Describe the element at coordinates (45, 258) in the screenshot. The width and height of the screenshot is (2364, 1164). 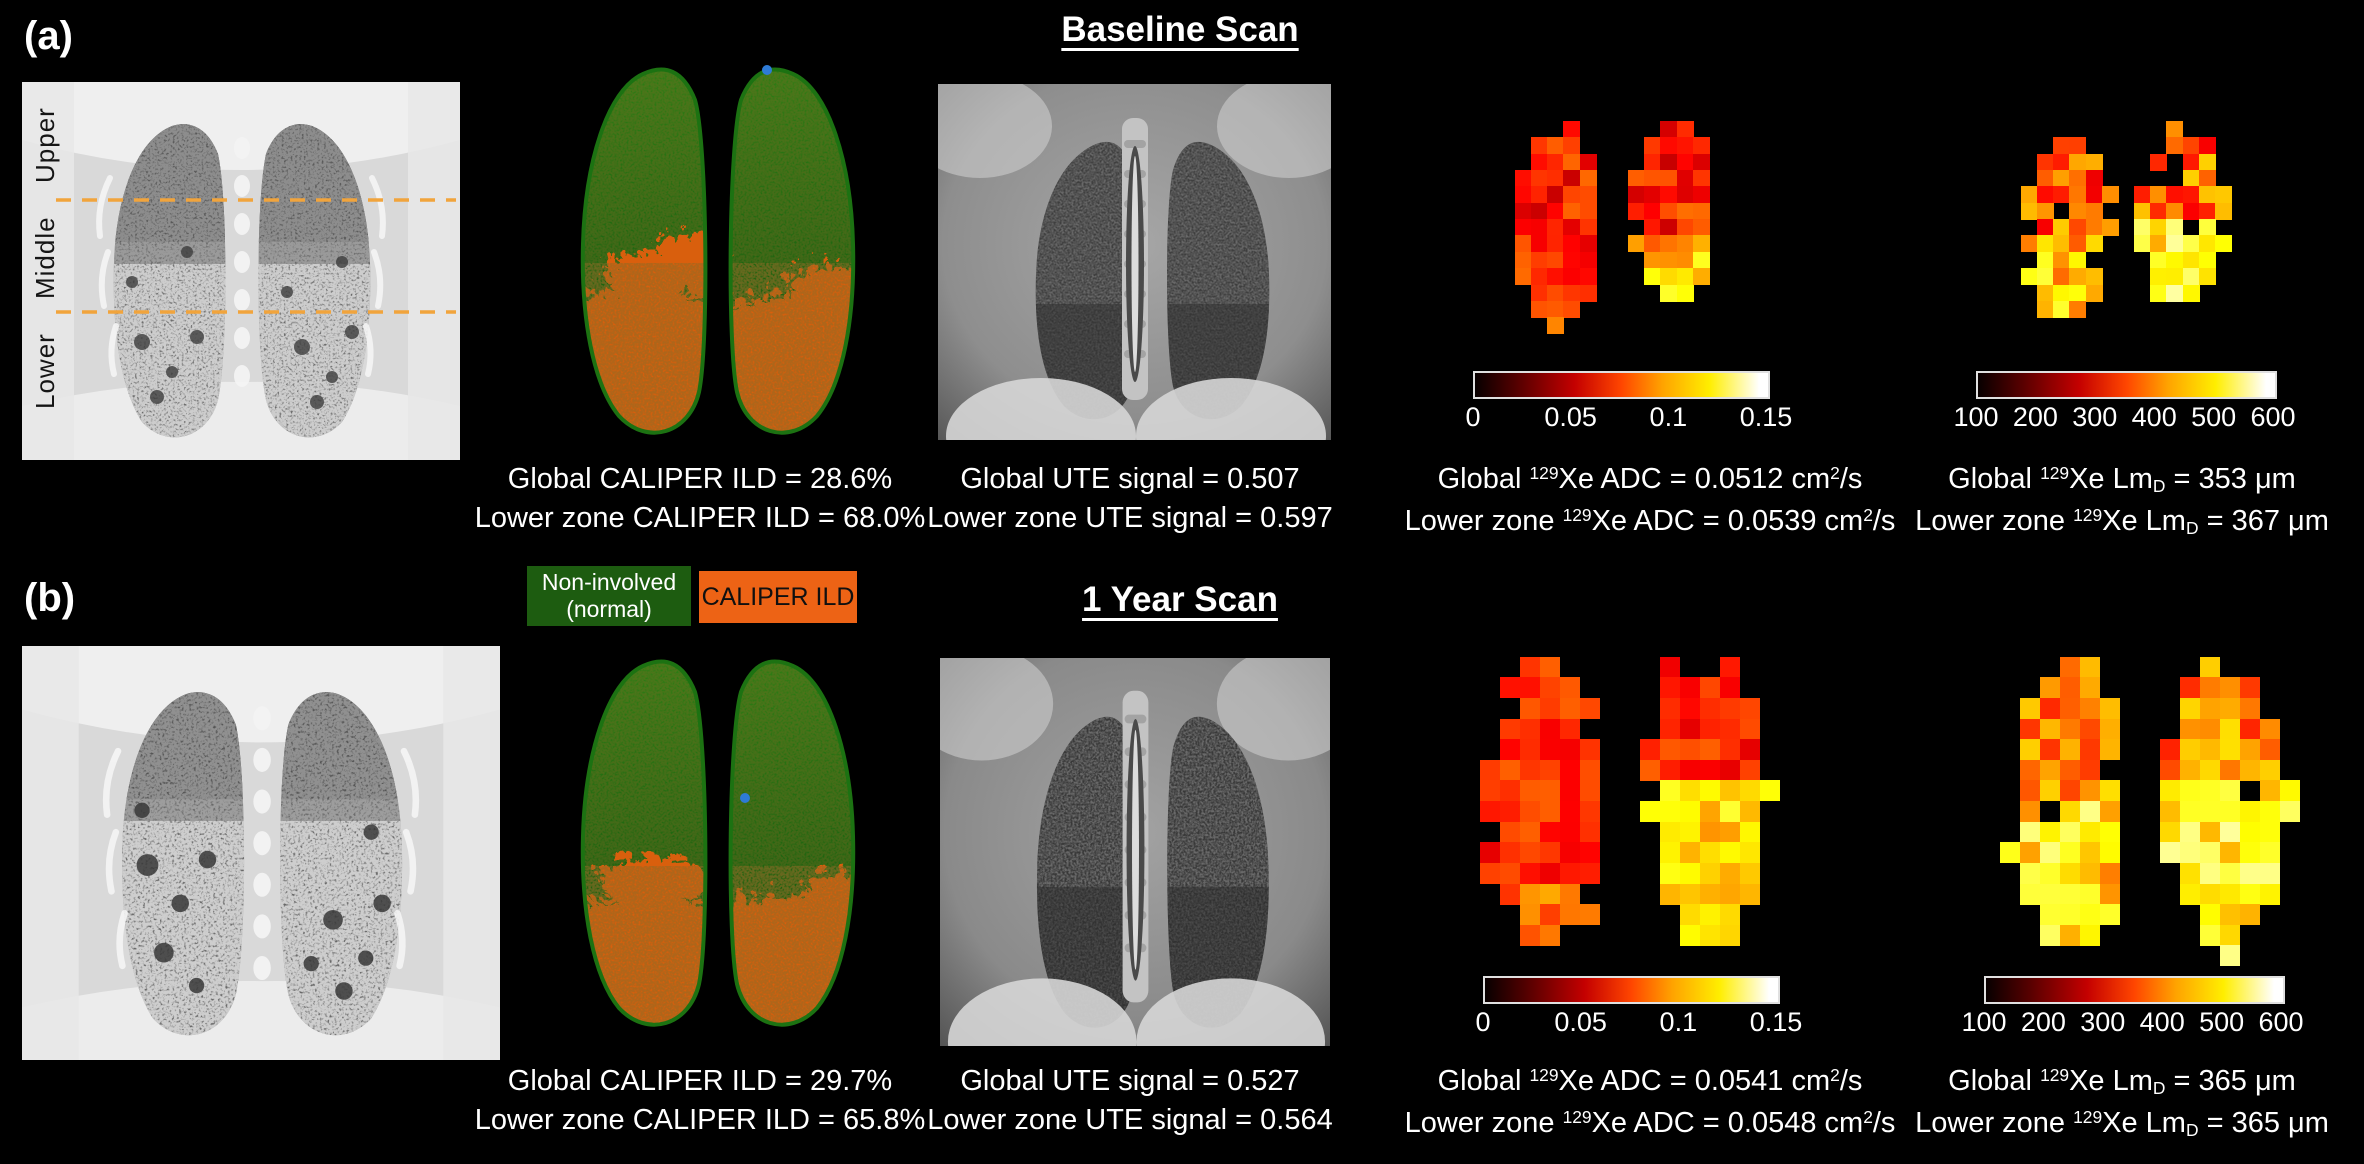
I see `zone-label-middle: Middle` at that location.